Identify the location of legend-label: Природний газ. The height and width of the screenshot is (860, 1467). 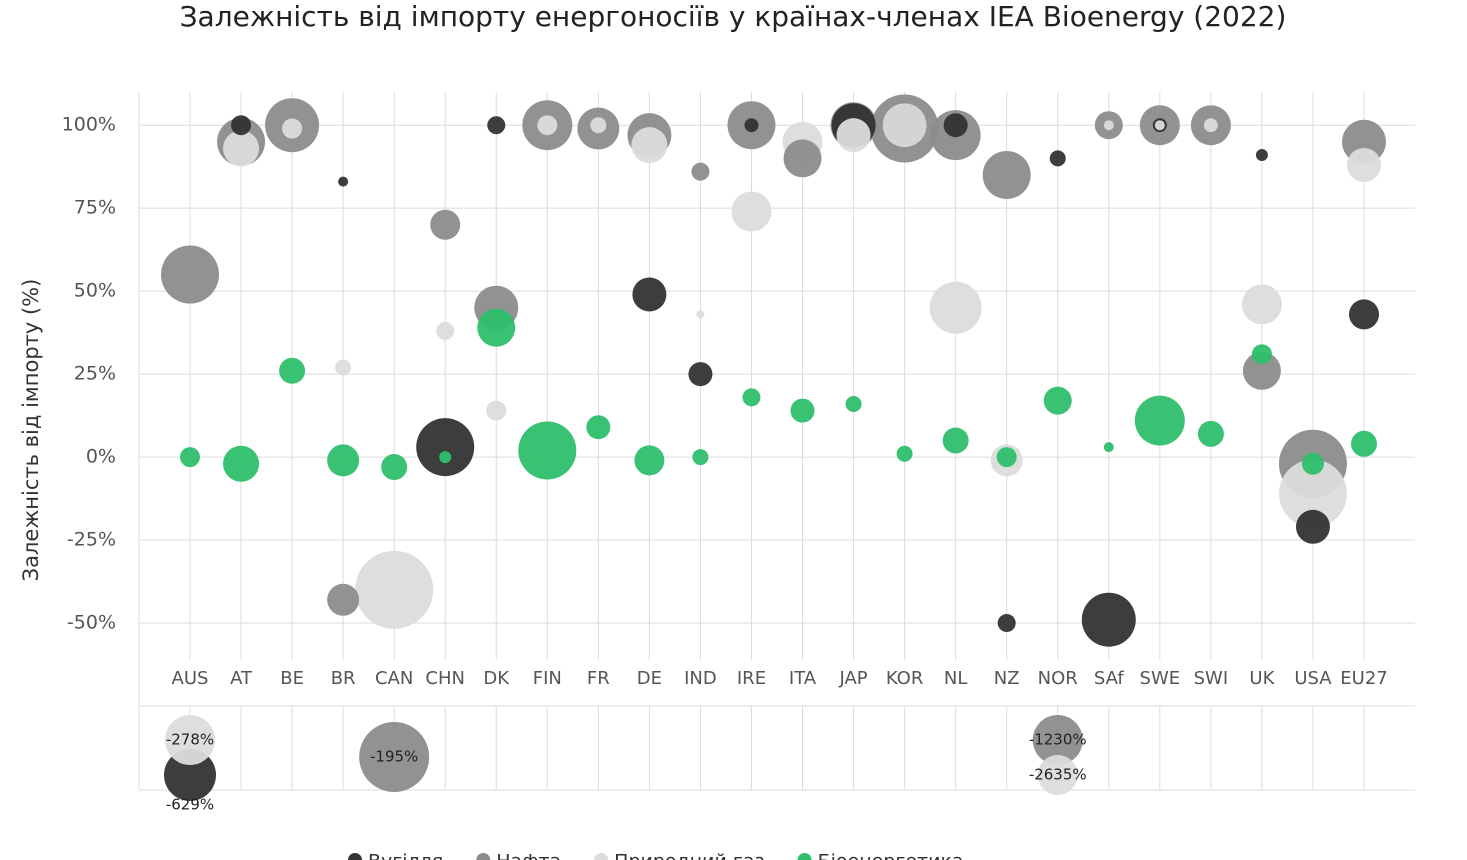
(689, 855).